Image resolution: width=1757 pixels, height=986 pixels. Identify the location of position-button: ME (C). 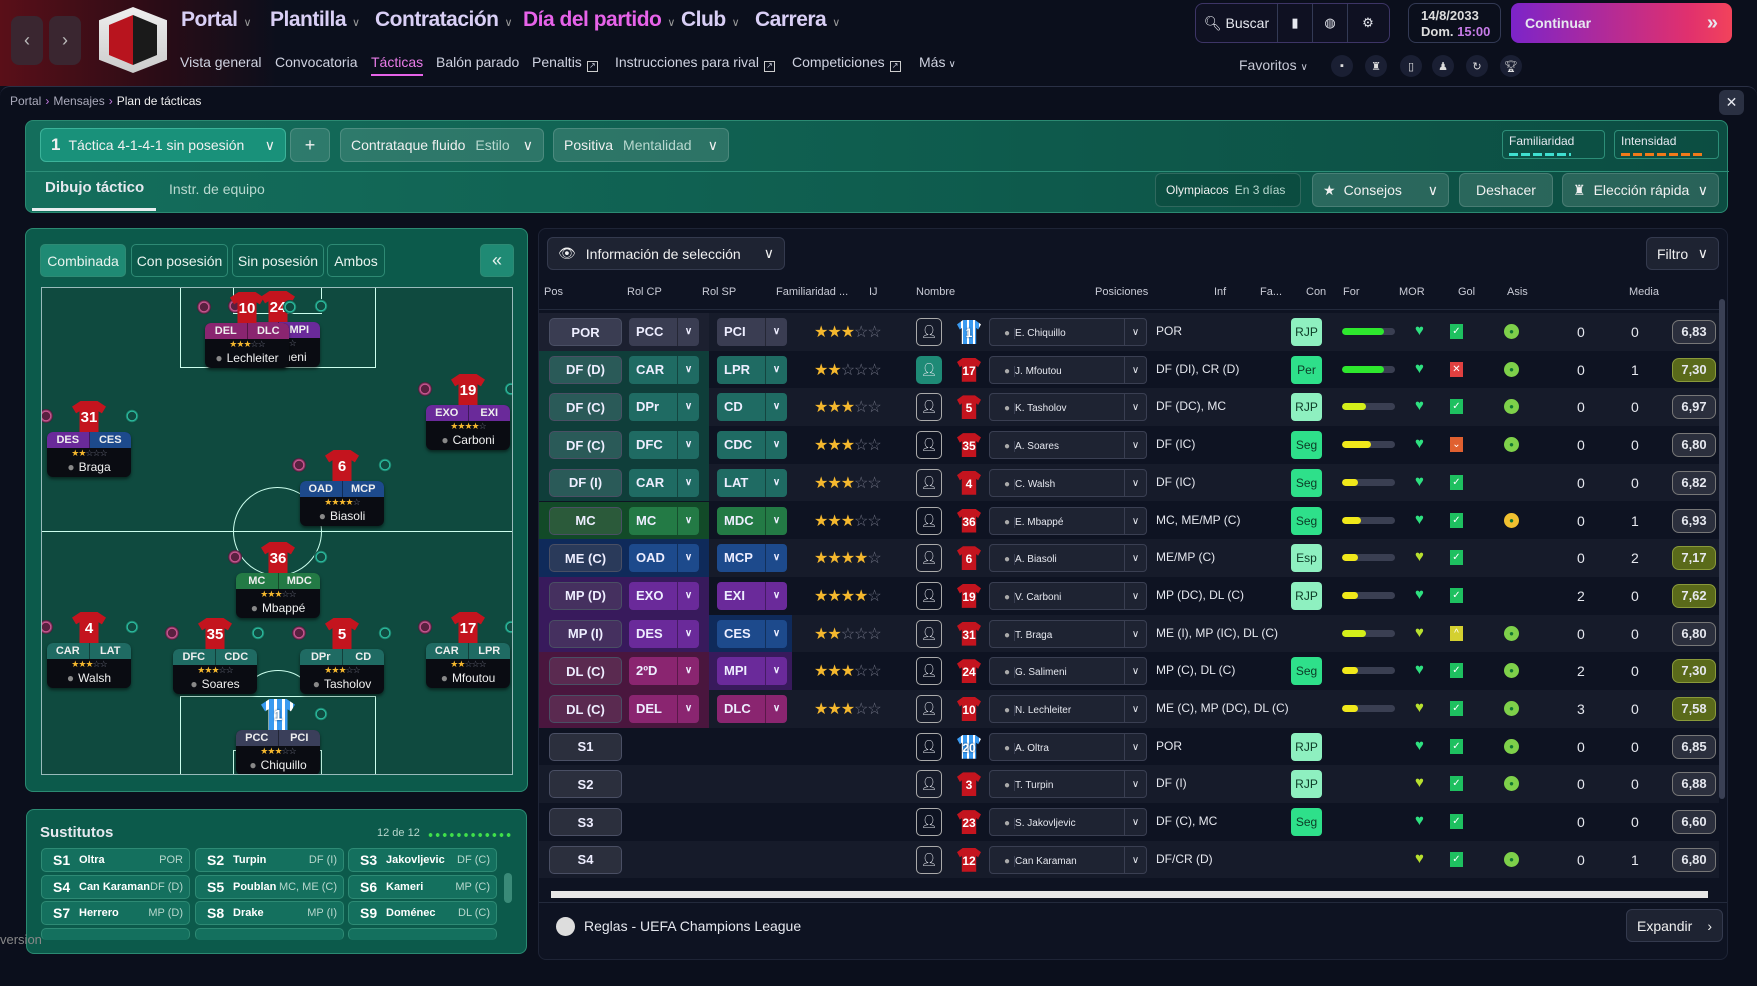
(585, 558).